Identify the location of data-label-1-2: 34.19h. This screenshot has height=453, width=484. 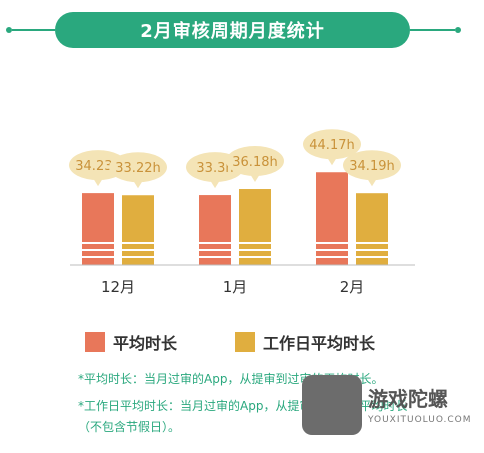
(371, 166).